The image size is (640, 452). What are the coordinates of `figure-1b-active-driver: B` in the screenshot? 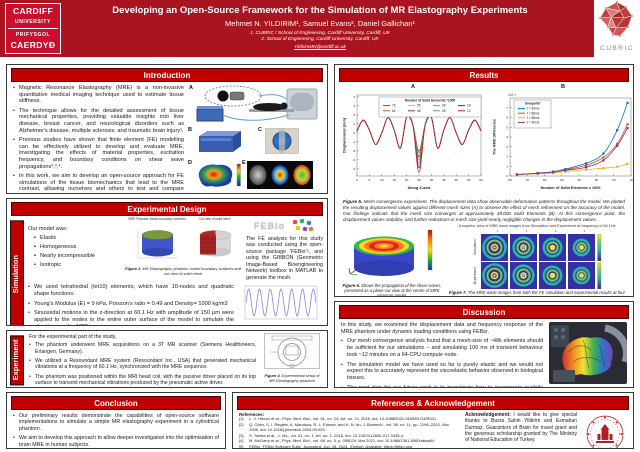 It's located at (217, 143).